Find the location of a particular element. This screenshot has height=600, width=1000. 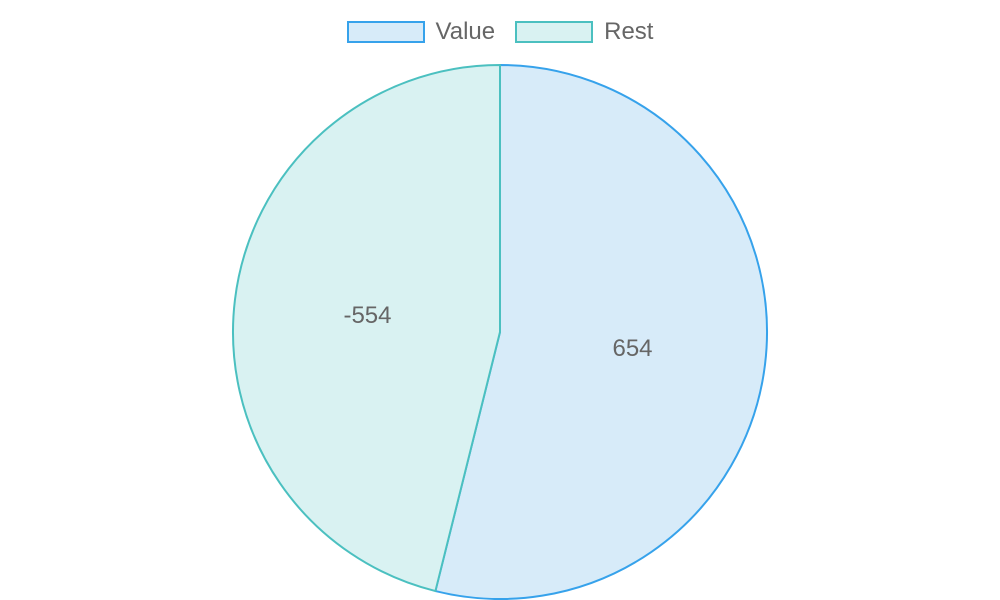

legend-swatch-rest is located at coordinates (554, 32).